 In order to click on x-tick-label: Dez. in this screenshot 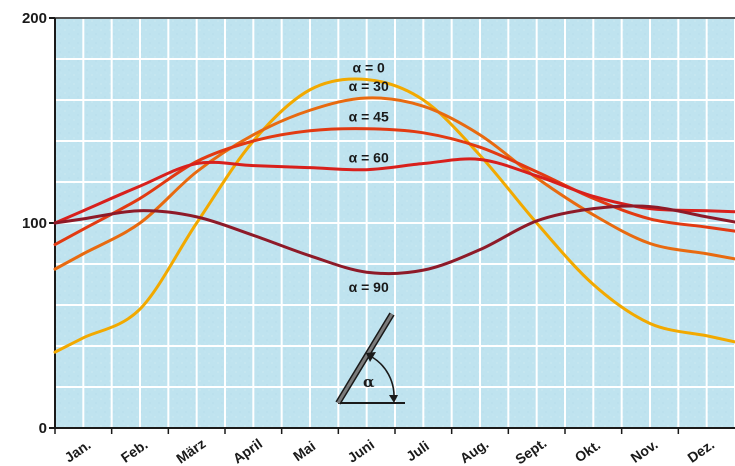, I will do `click(700, 451)`.